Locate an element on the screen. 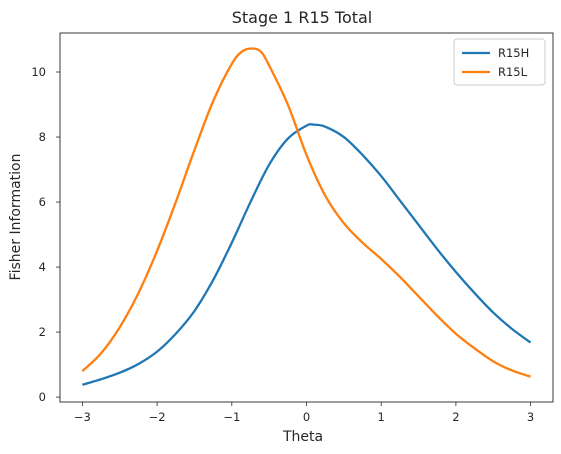  y-tick-label: 4 is located at coordinates (42, 267).